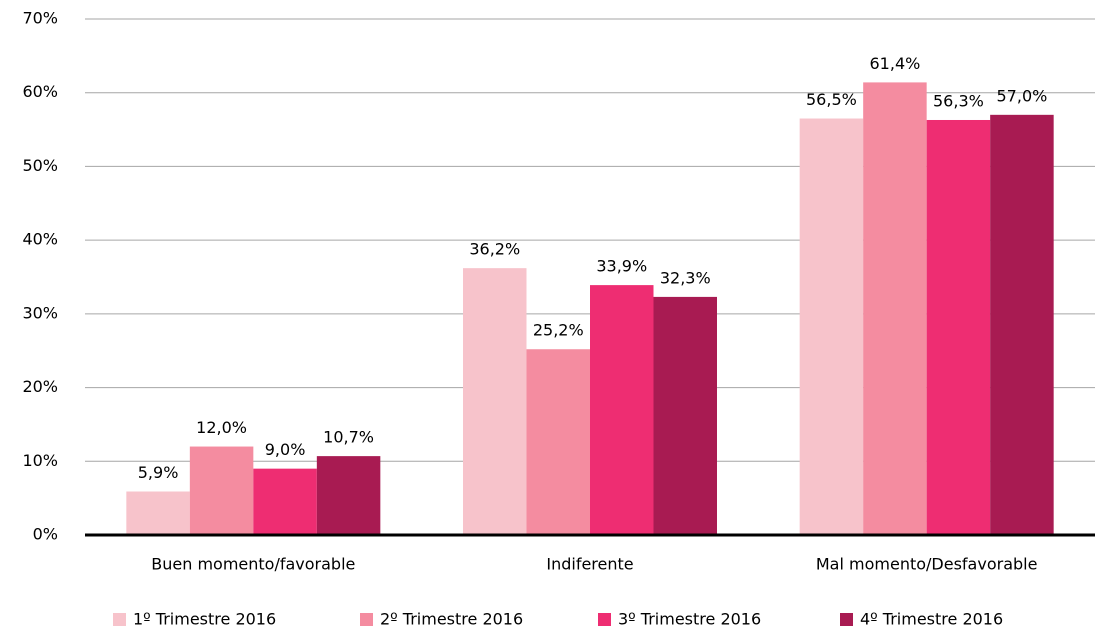 This screenshot has height=635, width=1113. What do you see at coordinates (927, 564) in the screenshot?
I see `x-tick-label: Mal momento/Desfavorable` at bounding box center [927, 564].